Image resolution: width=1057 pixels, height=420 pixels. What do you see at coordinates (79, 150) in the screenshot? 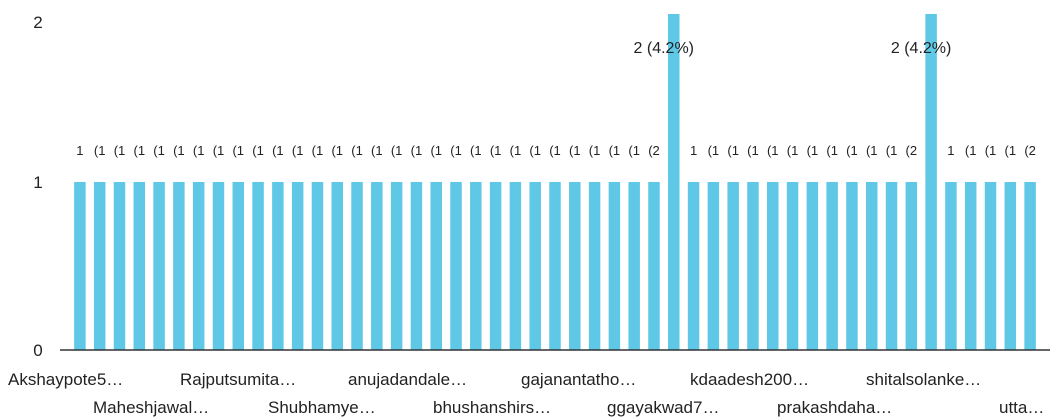
I see `data-label: 1` at bounding box center [79, 150].